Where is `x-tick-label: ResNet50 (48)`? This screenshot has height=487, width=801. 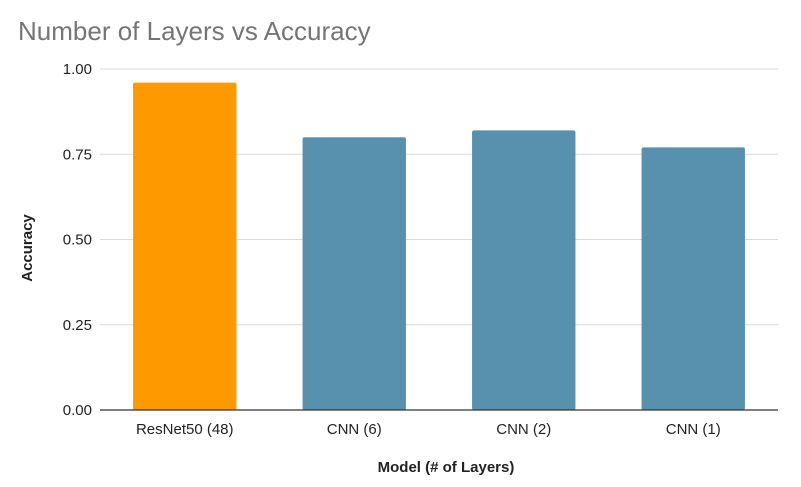
x-tick-label: ResNet50 (48) is located at coordinates (185, 429).